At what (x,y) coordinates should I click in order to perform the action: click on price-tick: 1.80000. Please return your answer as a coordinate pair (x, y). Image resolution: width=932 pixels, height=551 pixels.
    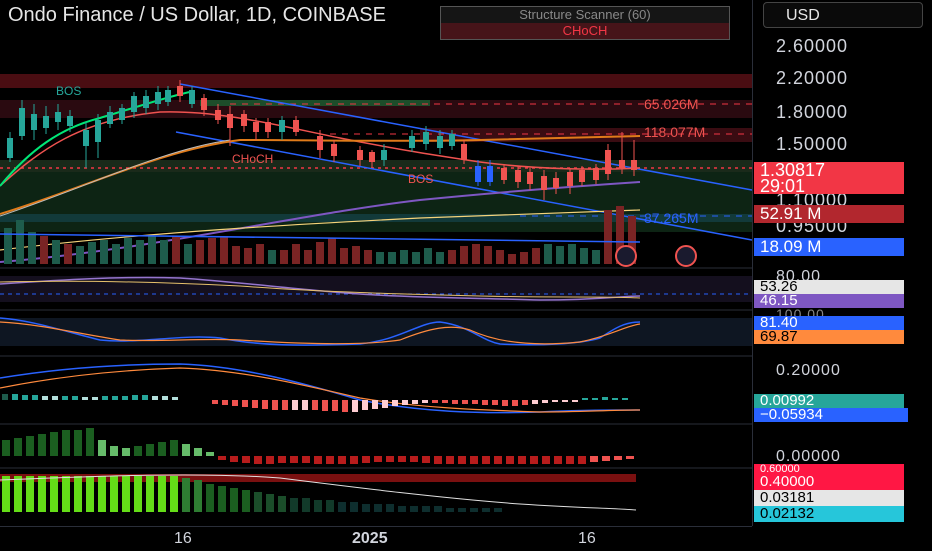
    Looking at the image, I should click on (812, 112).